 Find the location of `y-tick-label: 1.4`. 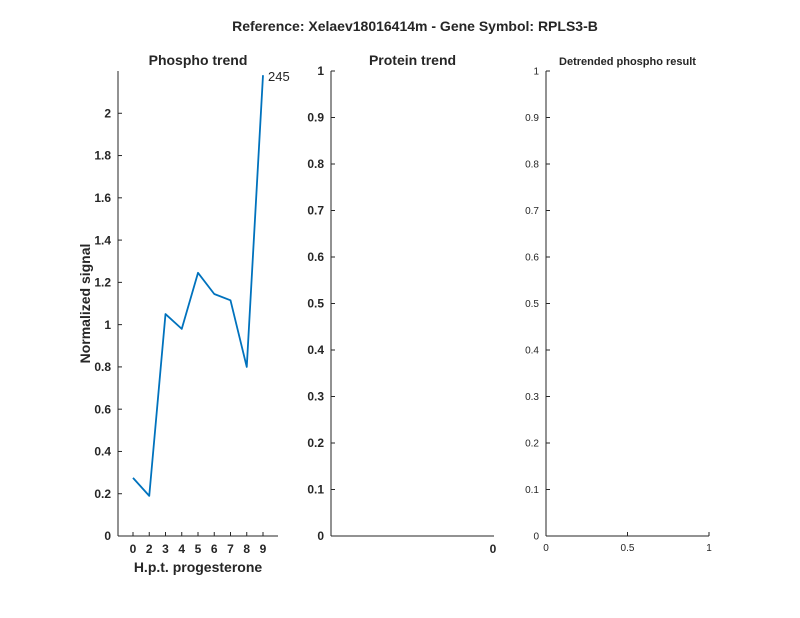

y-tick-label: 1.4 is located at coordinates (102, 240).